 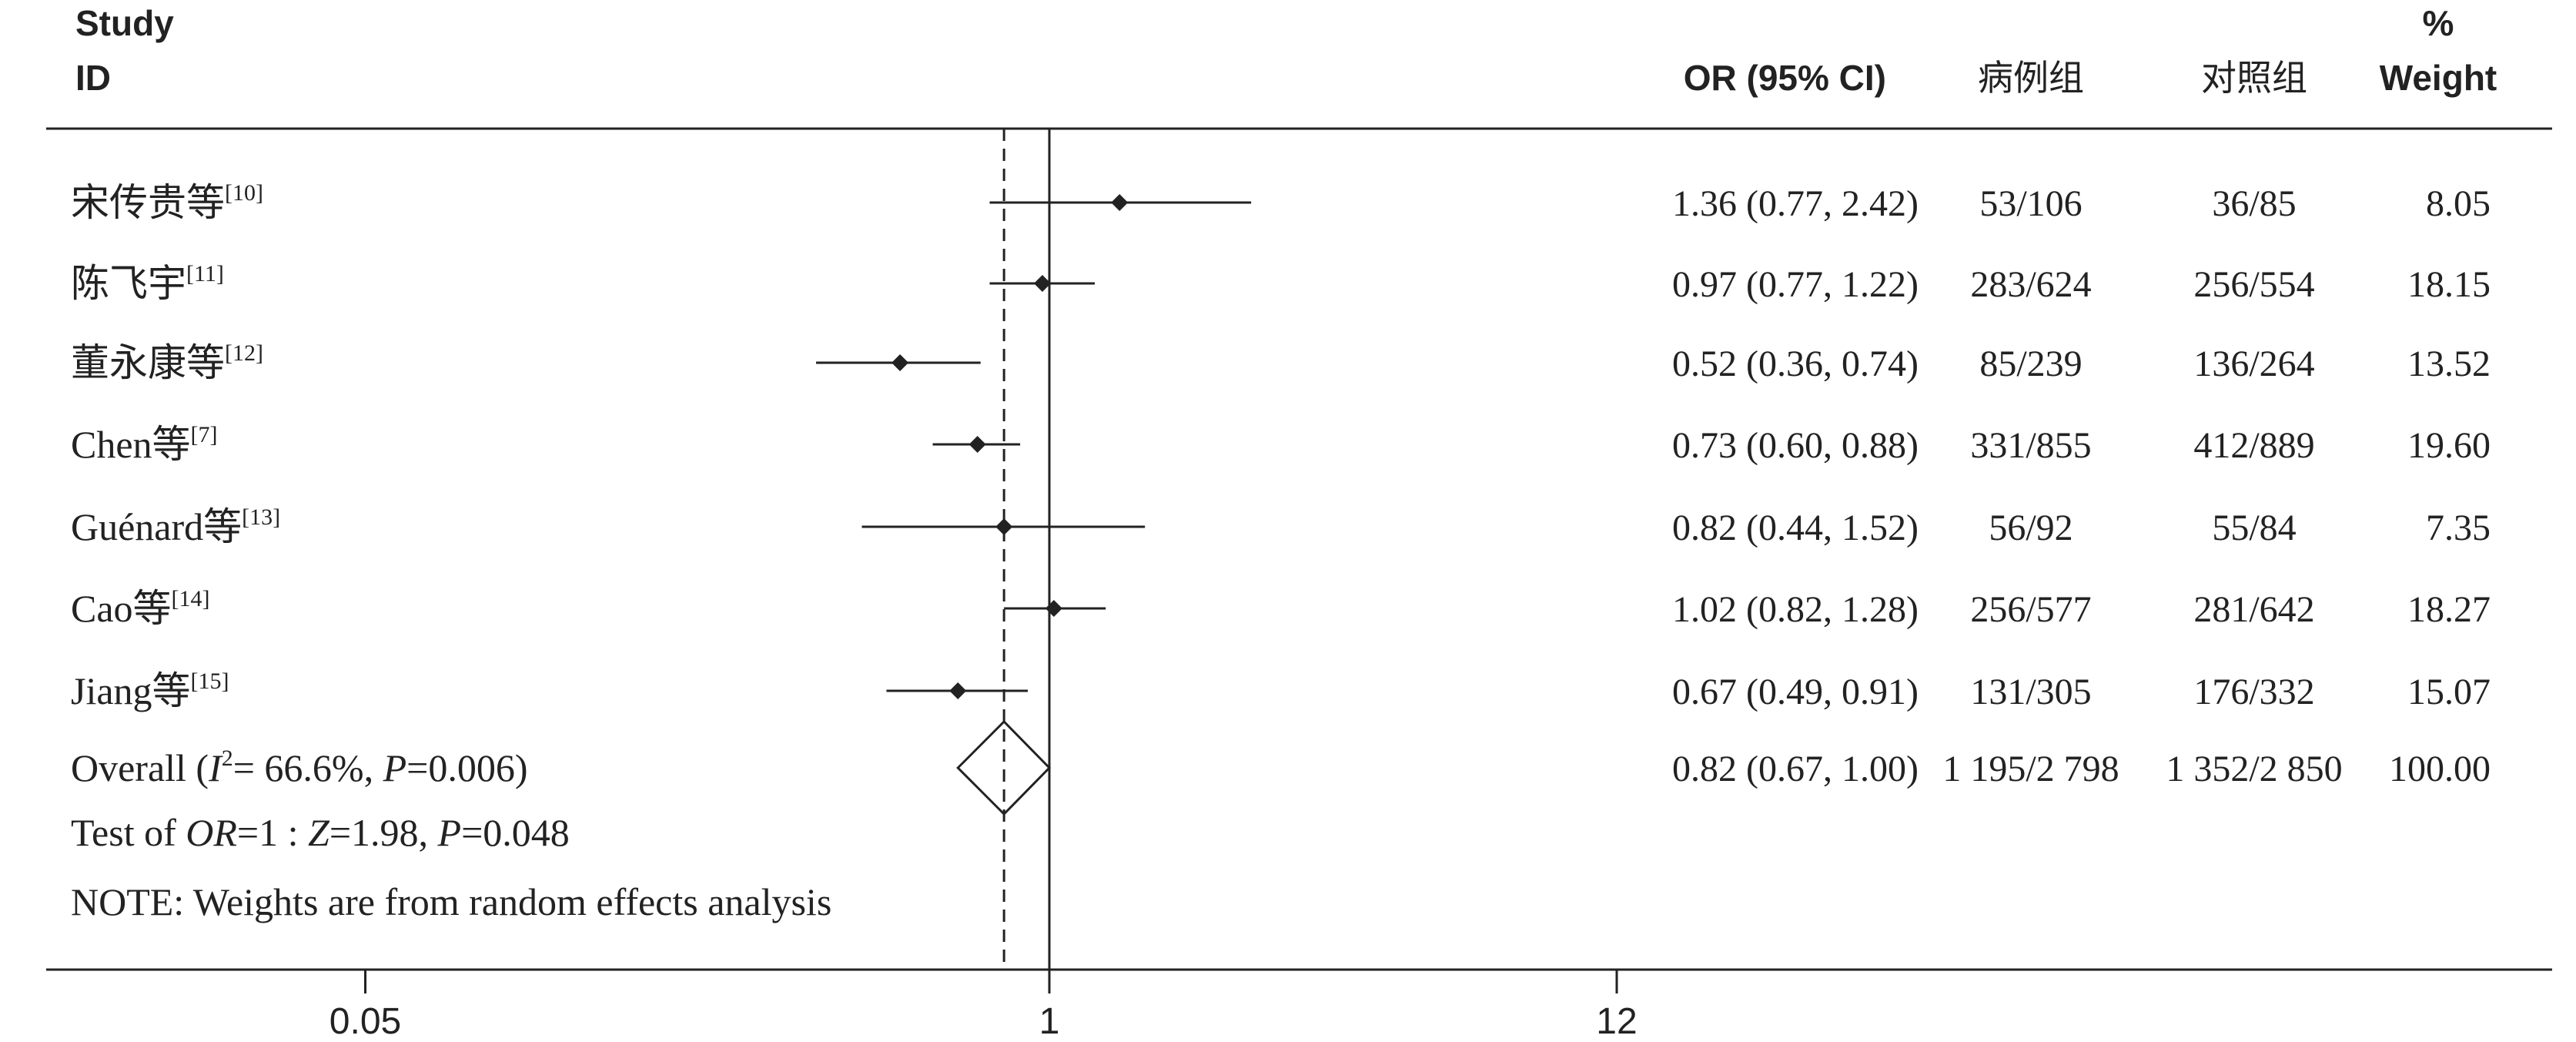 What do you see at coordinates (1785, 78) in the screenshot?
I see `header-or-ci: OR (95% CI)` at bounding box center [1785, 78].